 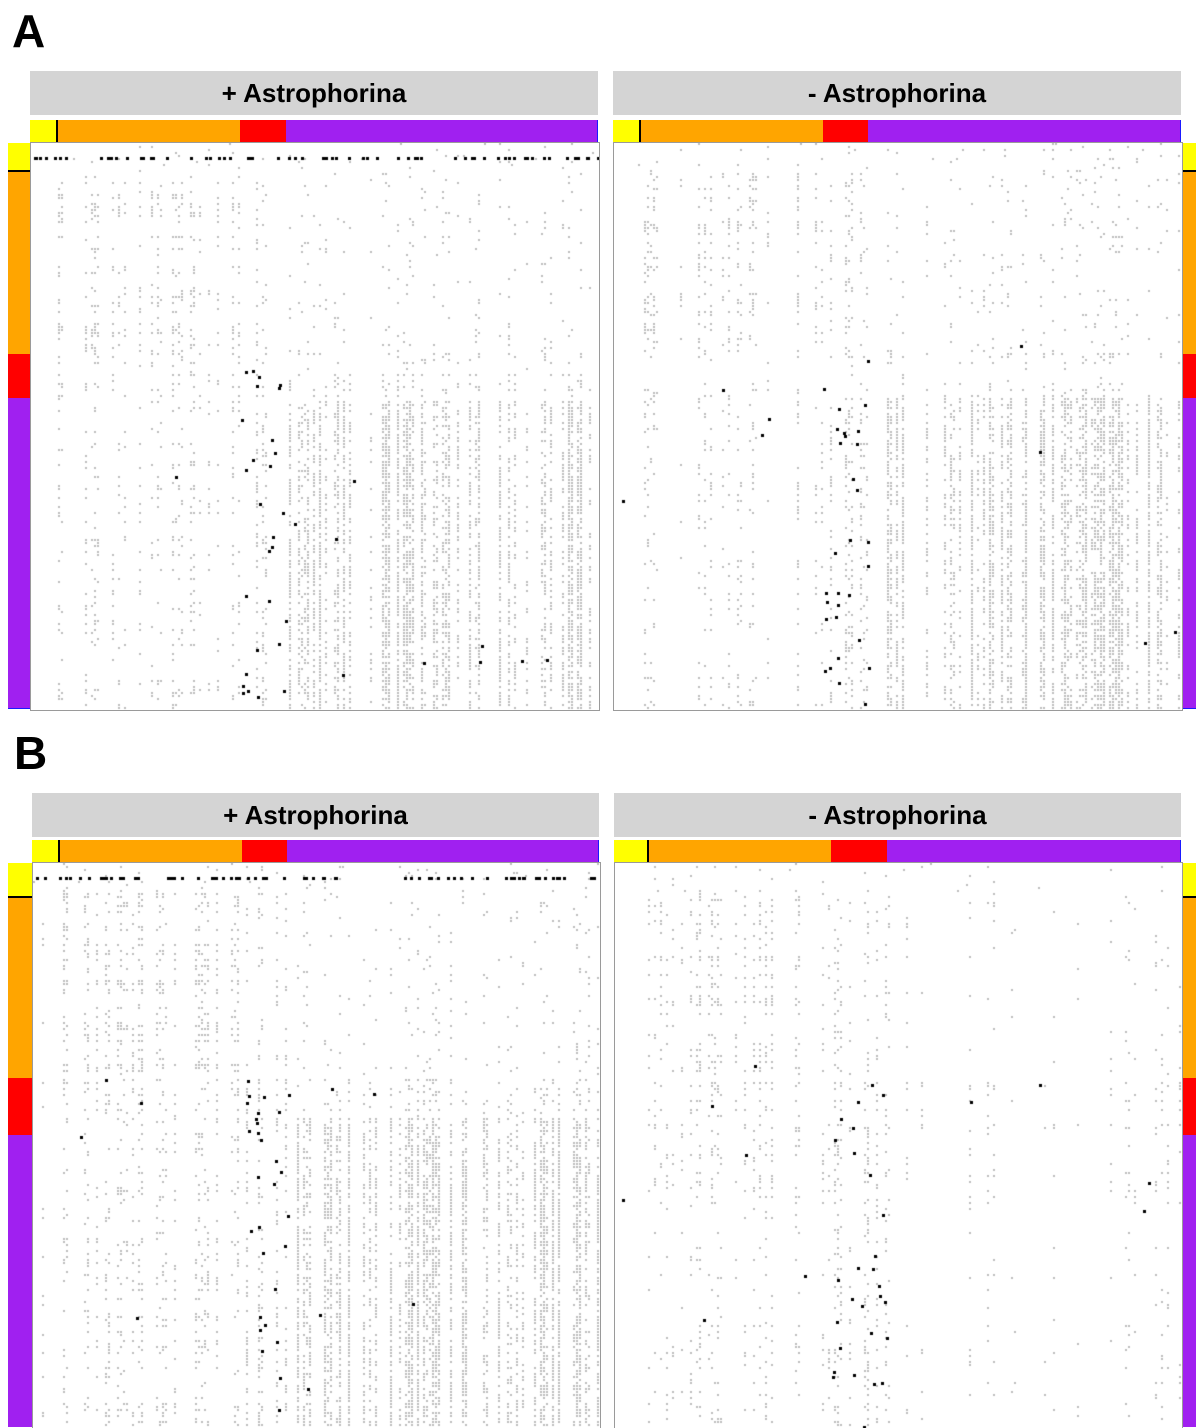 I want to click on group-strip-a-plus-top, so click(x=314, y=131).